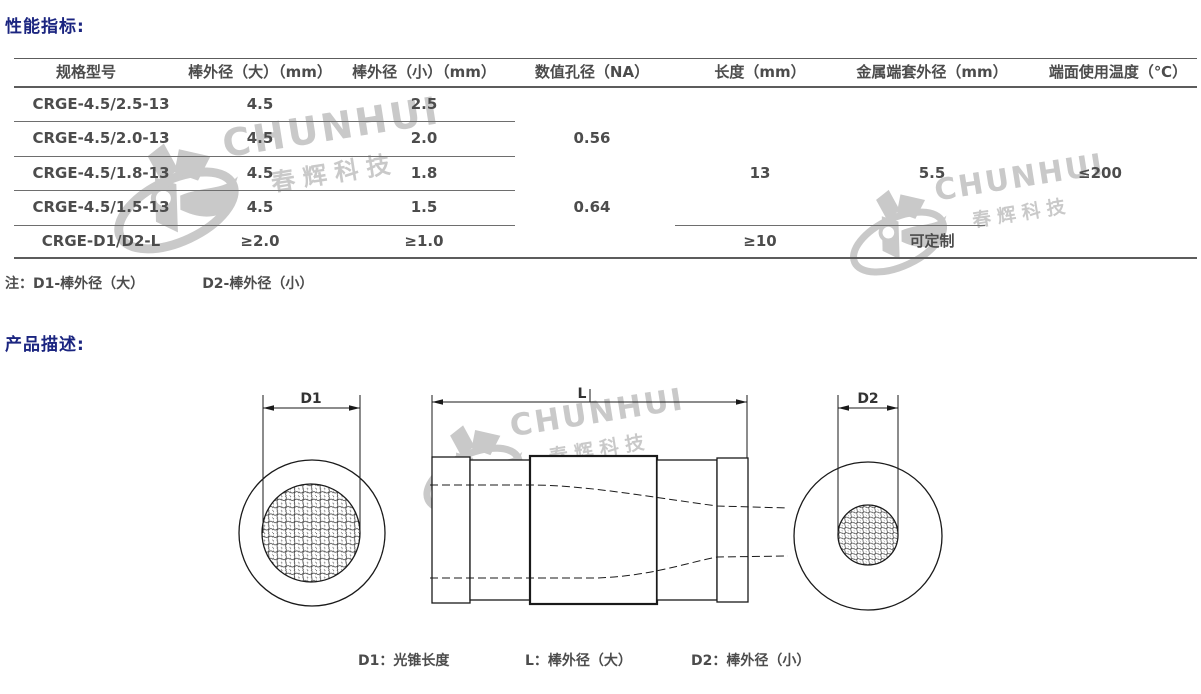  Describe the element at coordinates (85, 72) in the screenshot. I see `col-header-model: 规格型号` at that location.